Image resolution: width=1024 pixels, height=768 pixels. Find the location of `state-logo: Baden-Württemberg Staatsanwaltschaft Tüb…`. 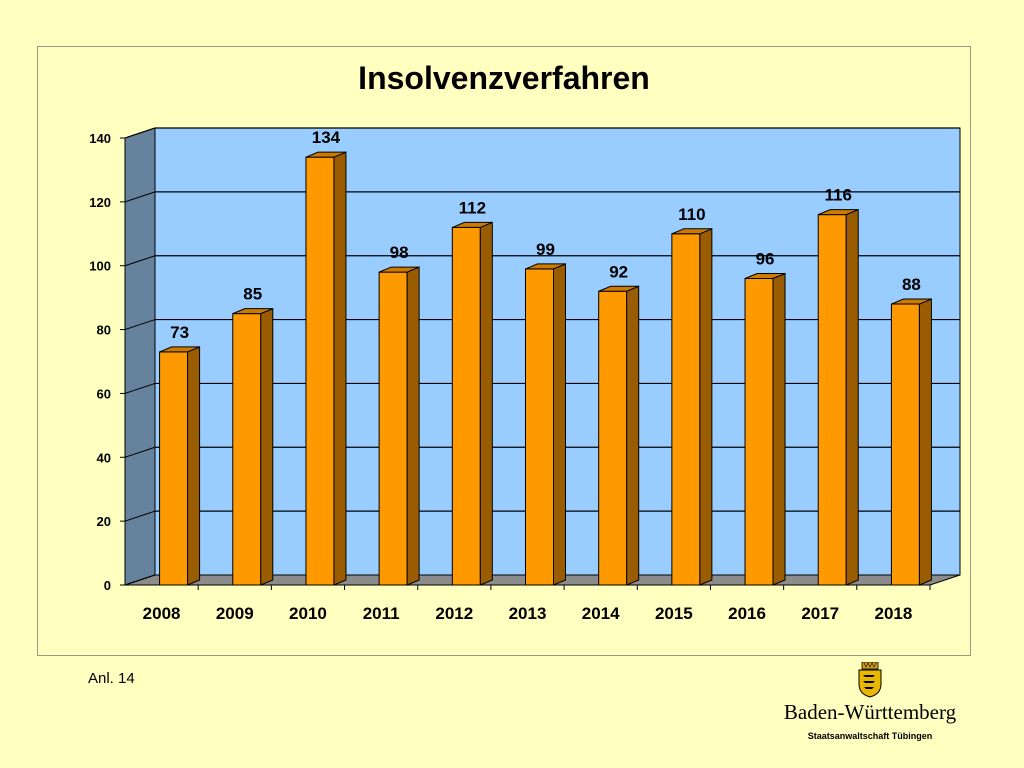

state-logo: Baden-Württemberg Staatsanwaltschaft Tüb… is located at coordinates (870, 701).